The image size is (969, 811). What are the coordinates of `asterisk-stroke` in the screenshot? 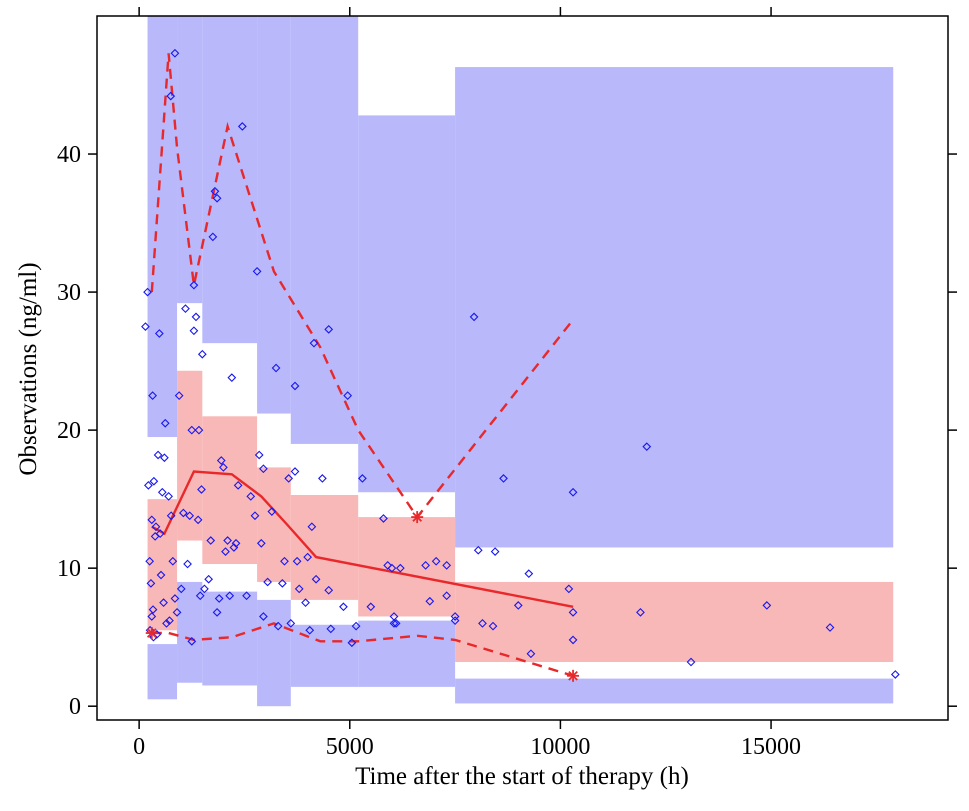 It's located at (573, 675).